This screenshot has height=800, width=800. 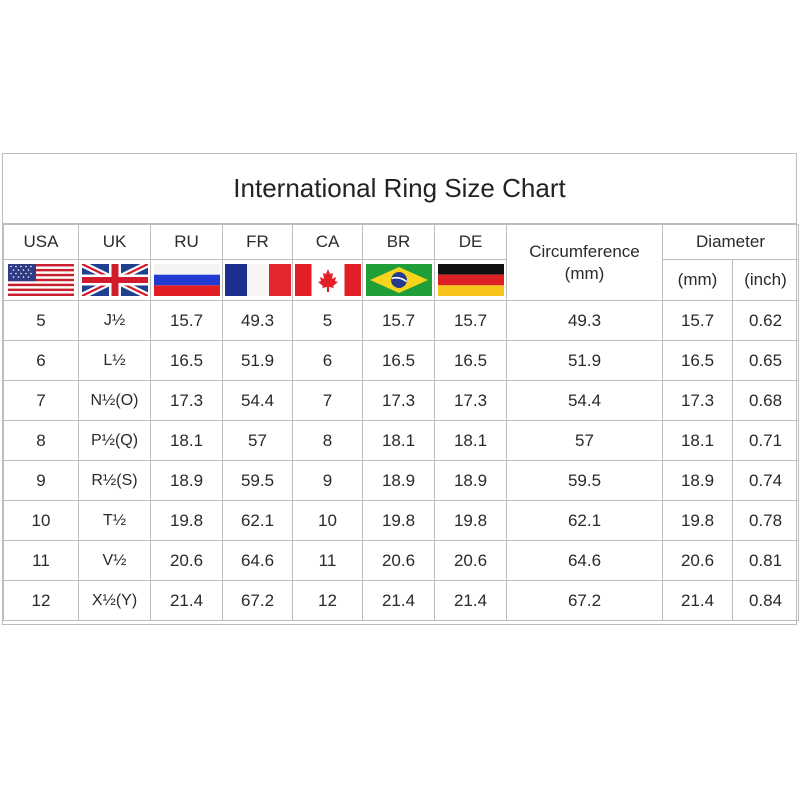 What do you see at coordinates (398, 400) in the screenshot?
I see `br-size: 17.3` at bounding box center [398, 400].